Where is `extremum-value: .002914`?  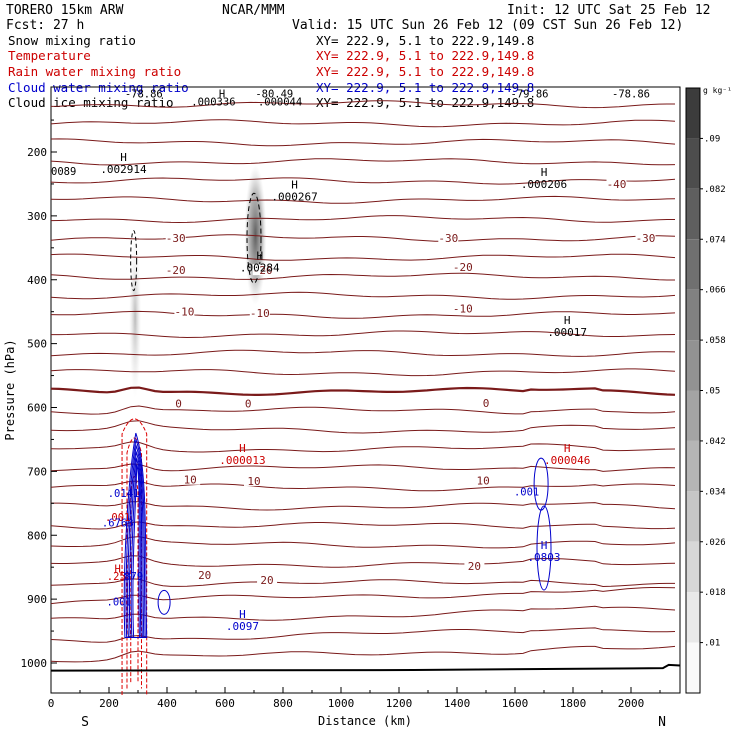
extremum-value: .002914 is located at coordinates (123, 169).